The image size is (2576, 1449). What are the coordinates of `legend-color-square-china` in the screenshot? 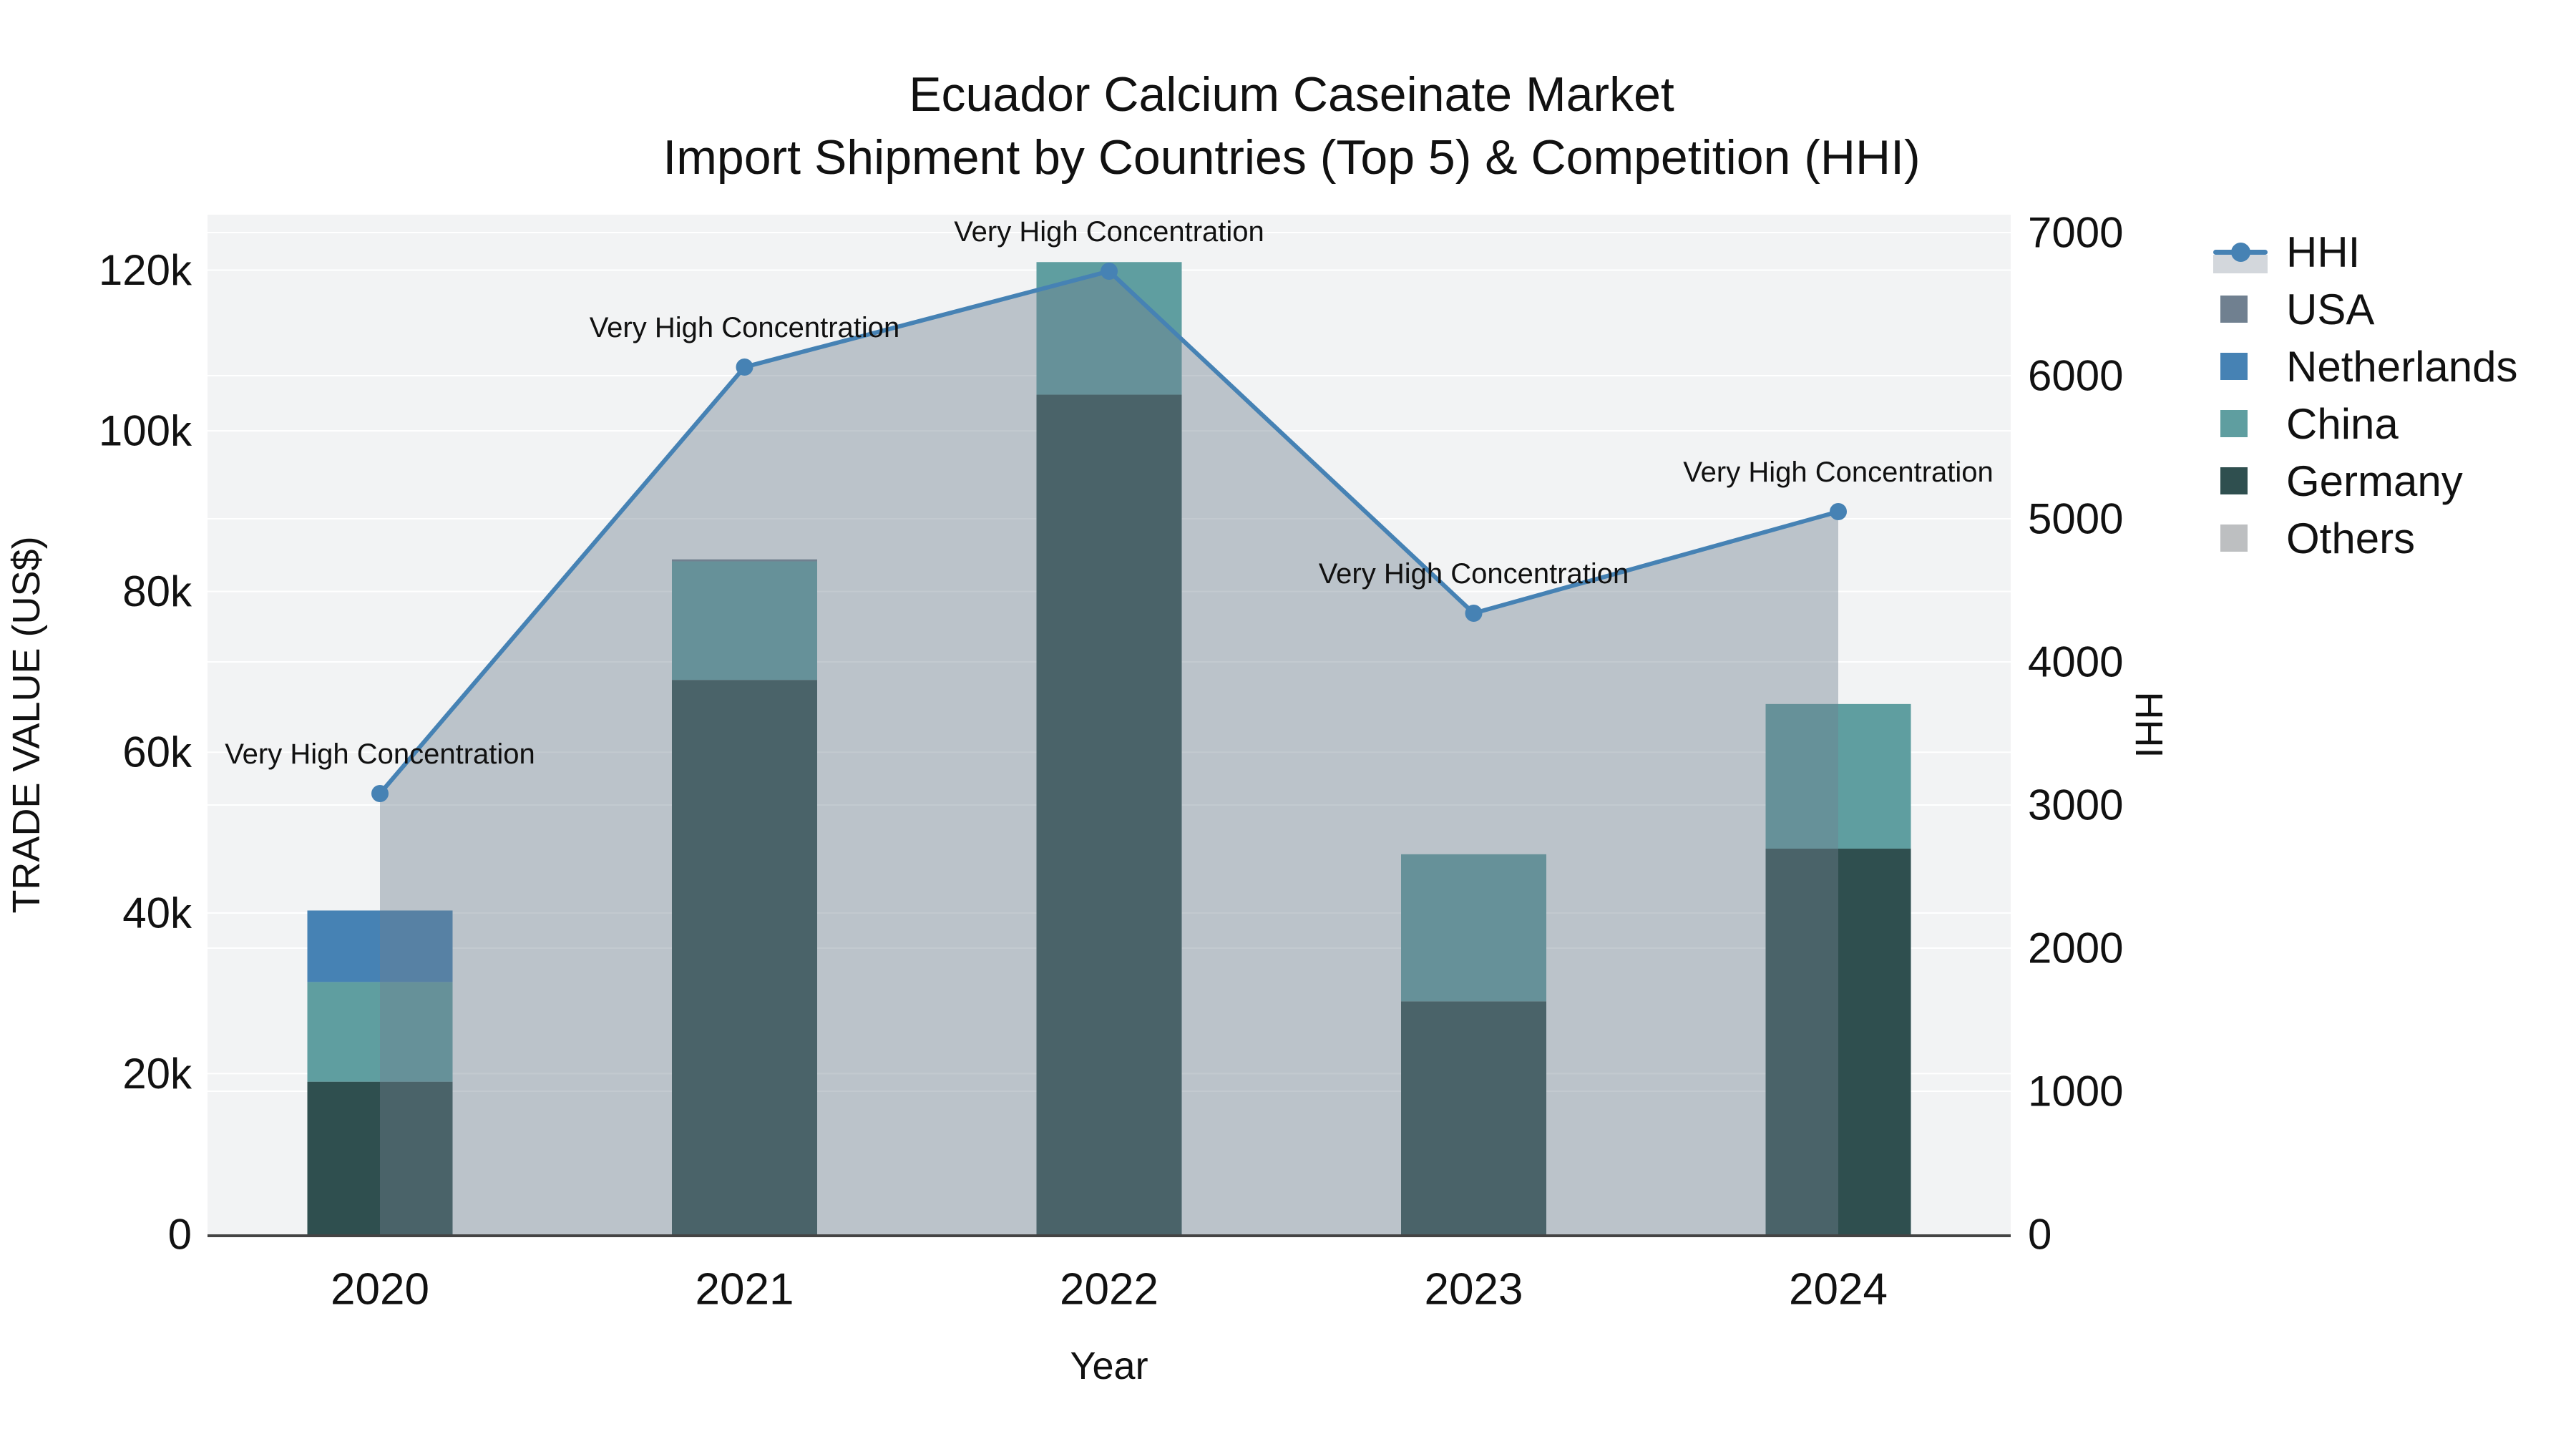 It's located at (2234, 423).